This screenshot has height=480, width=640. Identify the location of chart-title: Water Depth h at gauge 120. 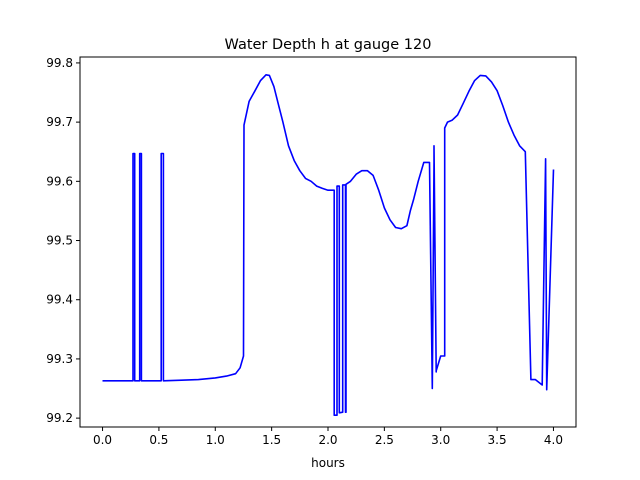
(328, 45).